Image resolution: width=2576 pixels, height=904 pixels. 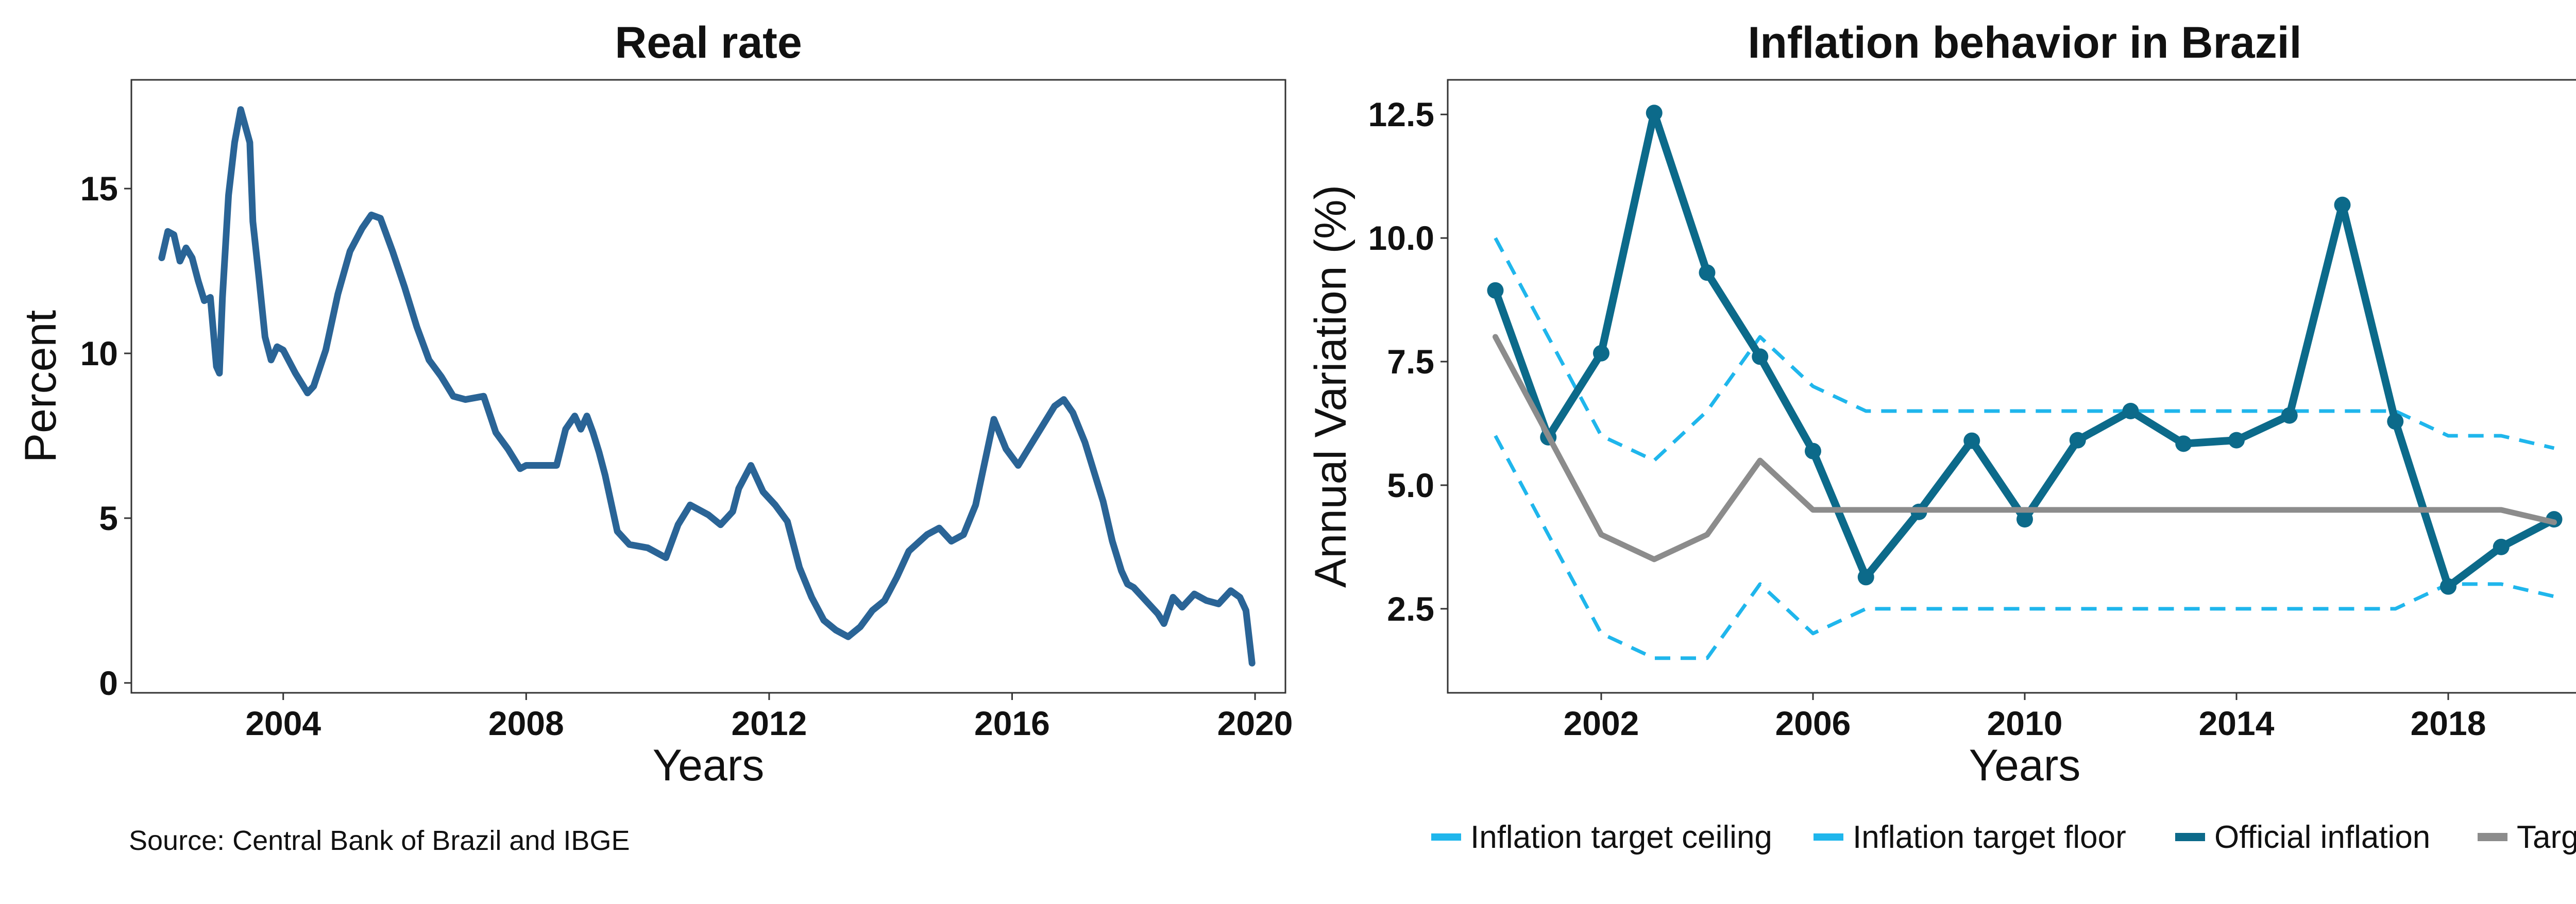 I want to click on real-rate-x-ticks: 2004 2008 2012 2016 2020, so click(x=769, y=717).